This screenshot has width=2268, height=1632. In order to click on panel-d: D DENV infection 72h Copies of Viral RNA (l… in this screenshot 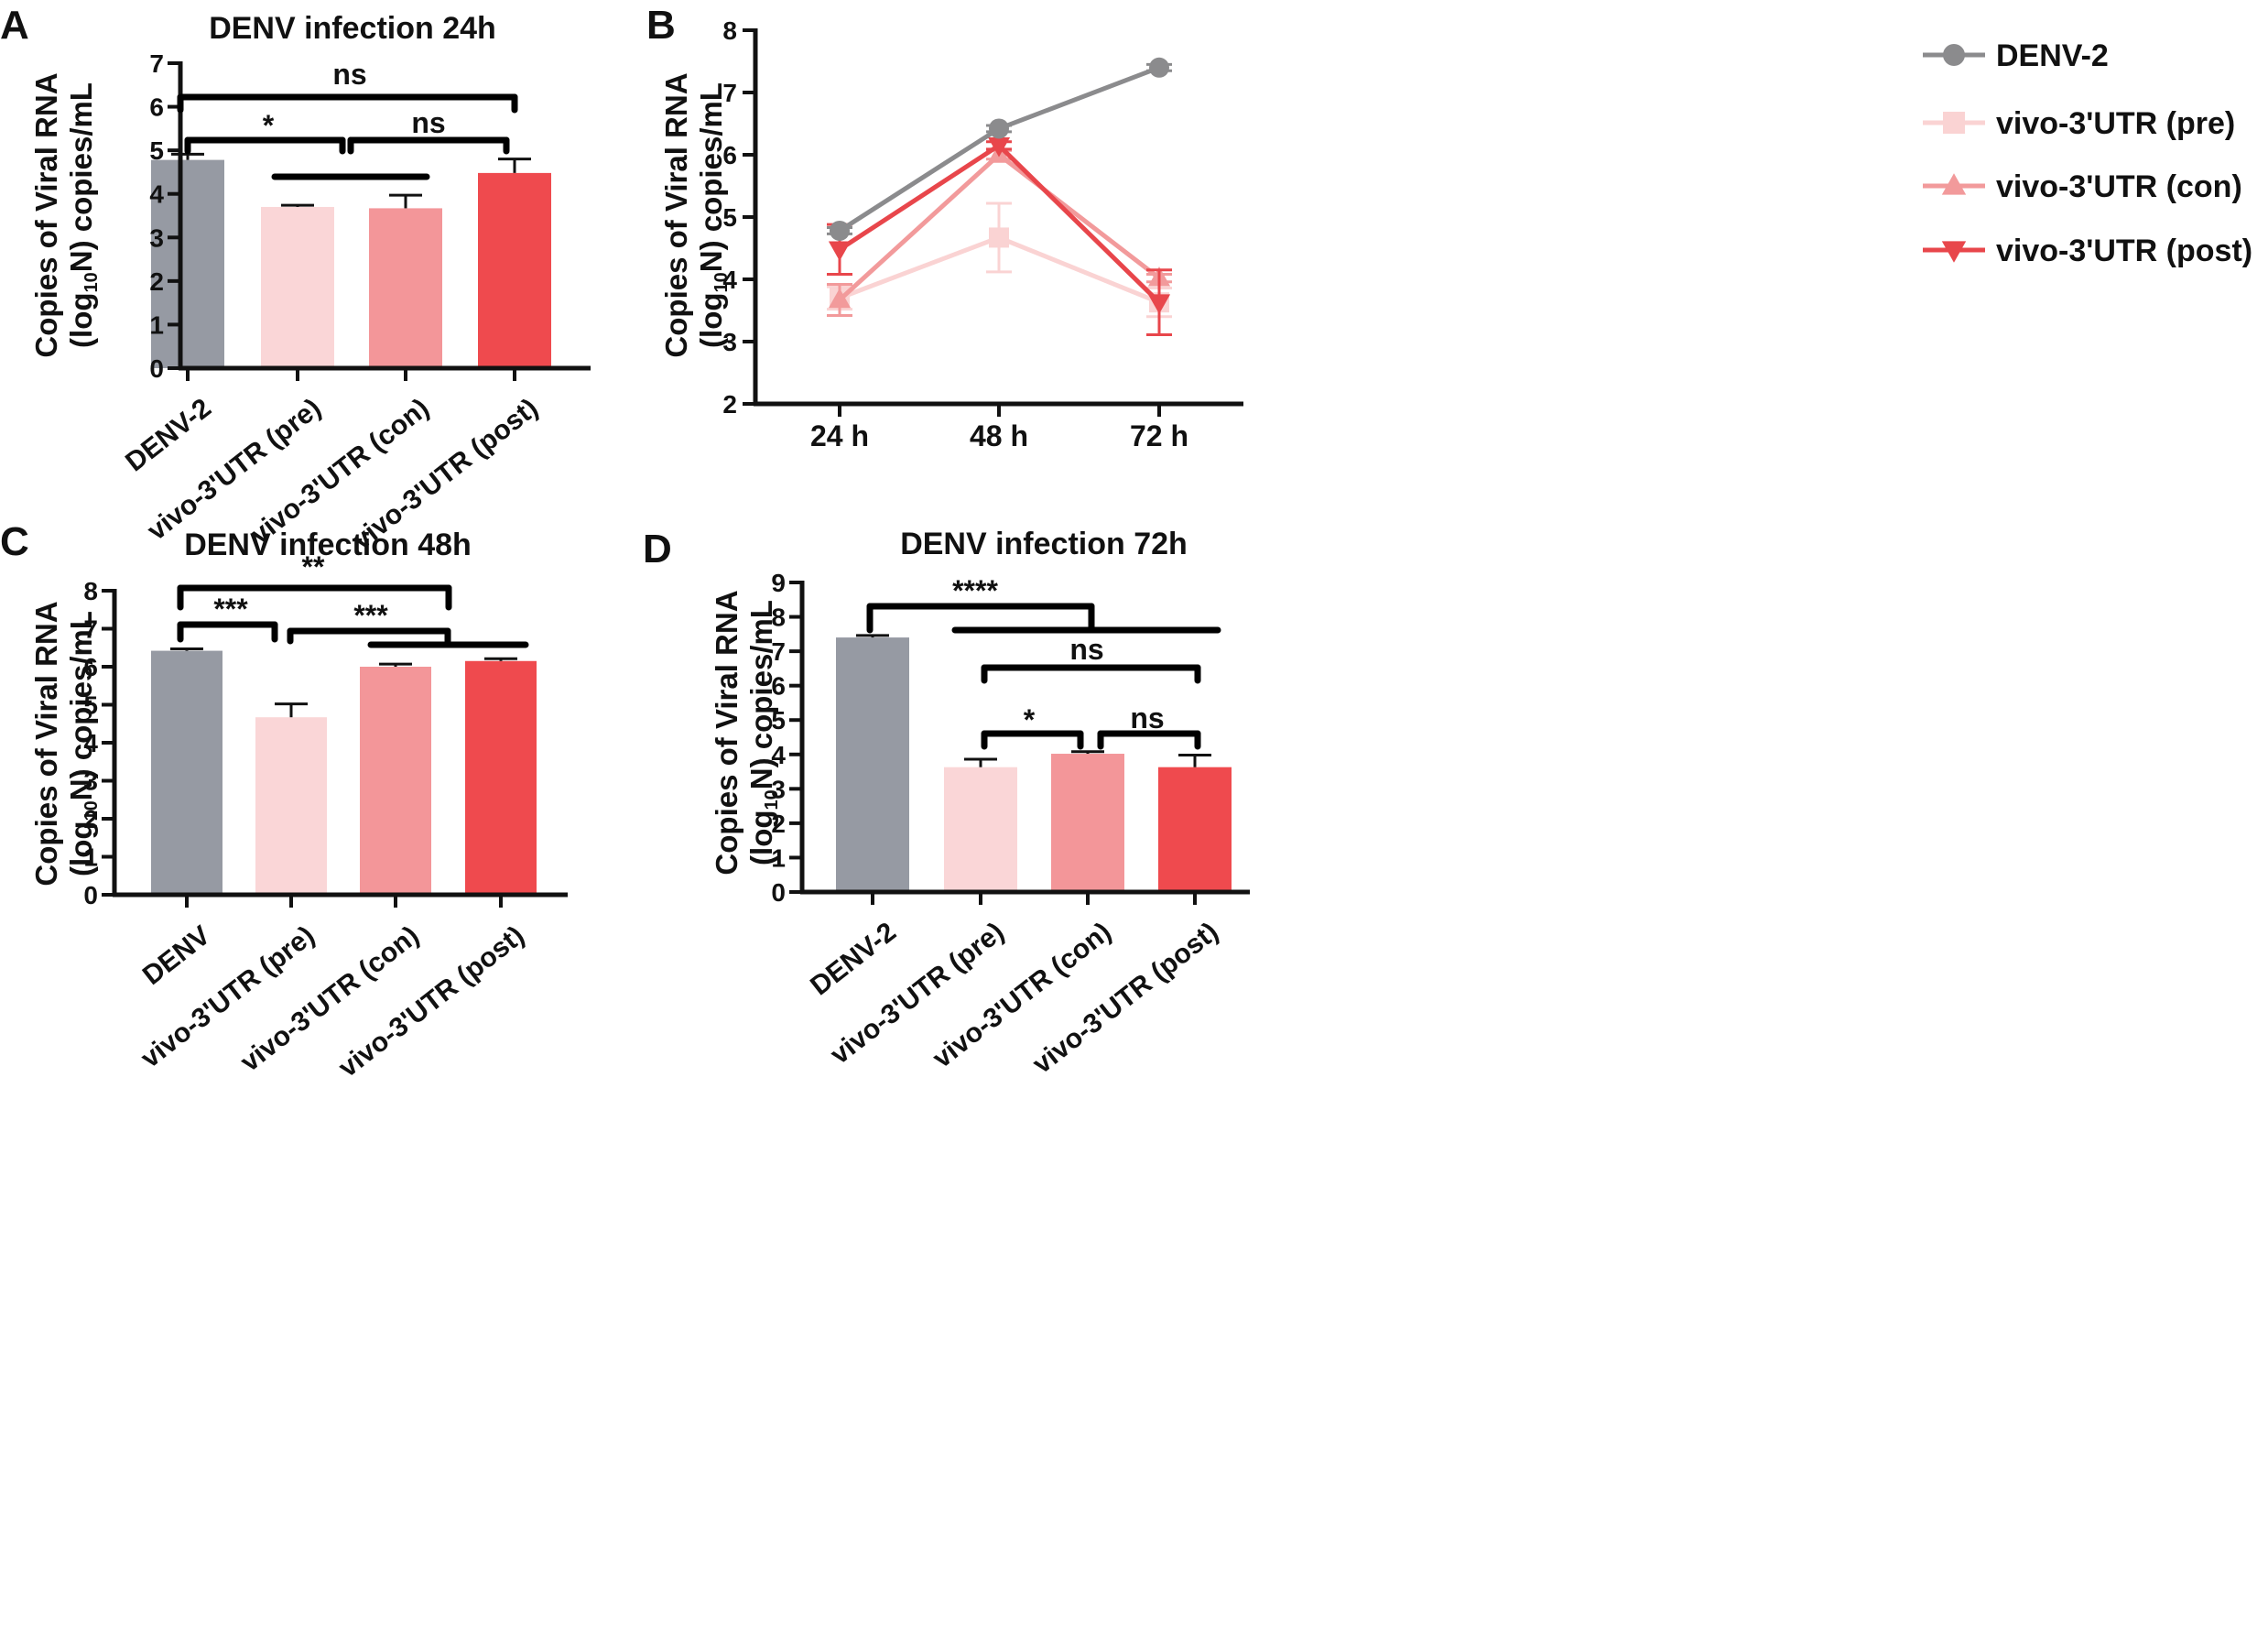, I will do `click(947, 803)`.